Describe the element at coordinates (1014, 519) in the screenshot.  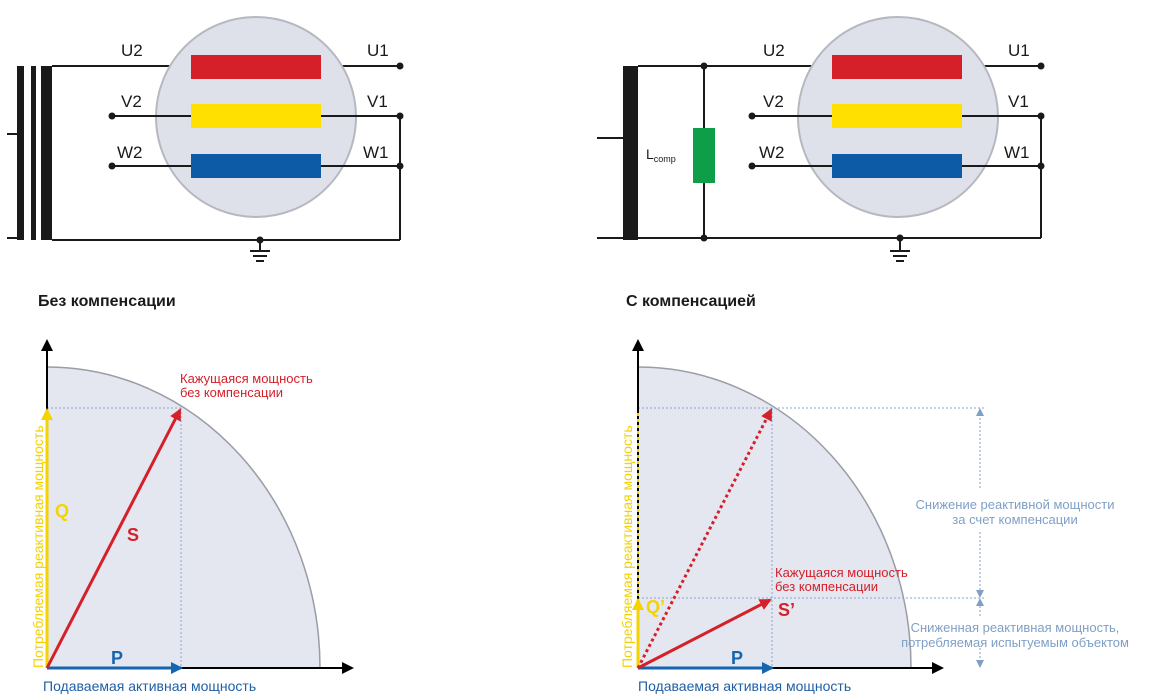
I see `reduction-note-2: за счет компенсации` at that location.